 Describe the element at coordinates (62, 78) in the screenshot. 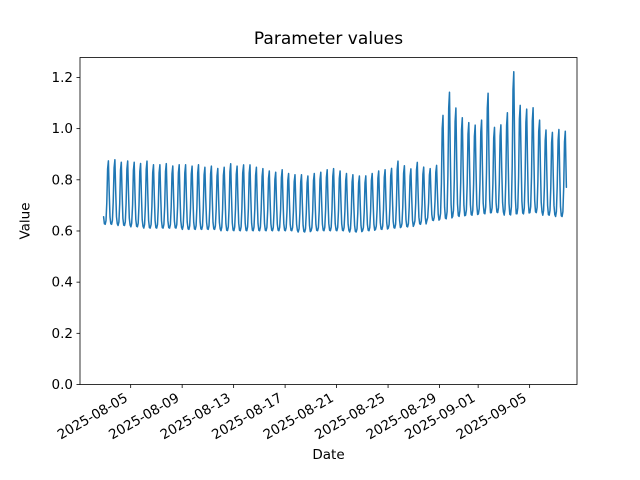

I see `y-tick-label: 1.2` at that location.